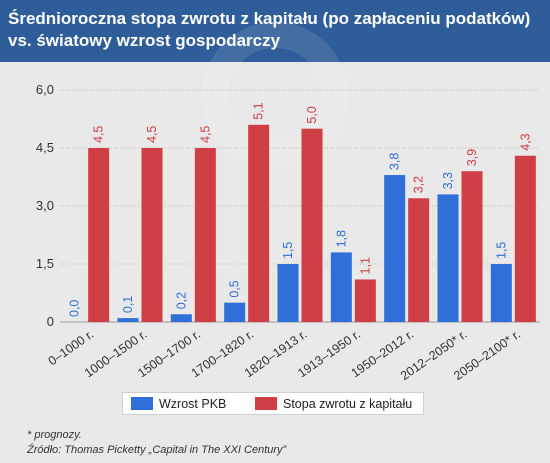  Describe the element at coordinates (419, 184) in the screenshot. I see `data-label: 3,2` at that location.